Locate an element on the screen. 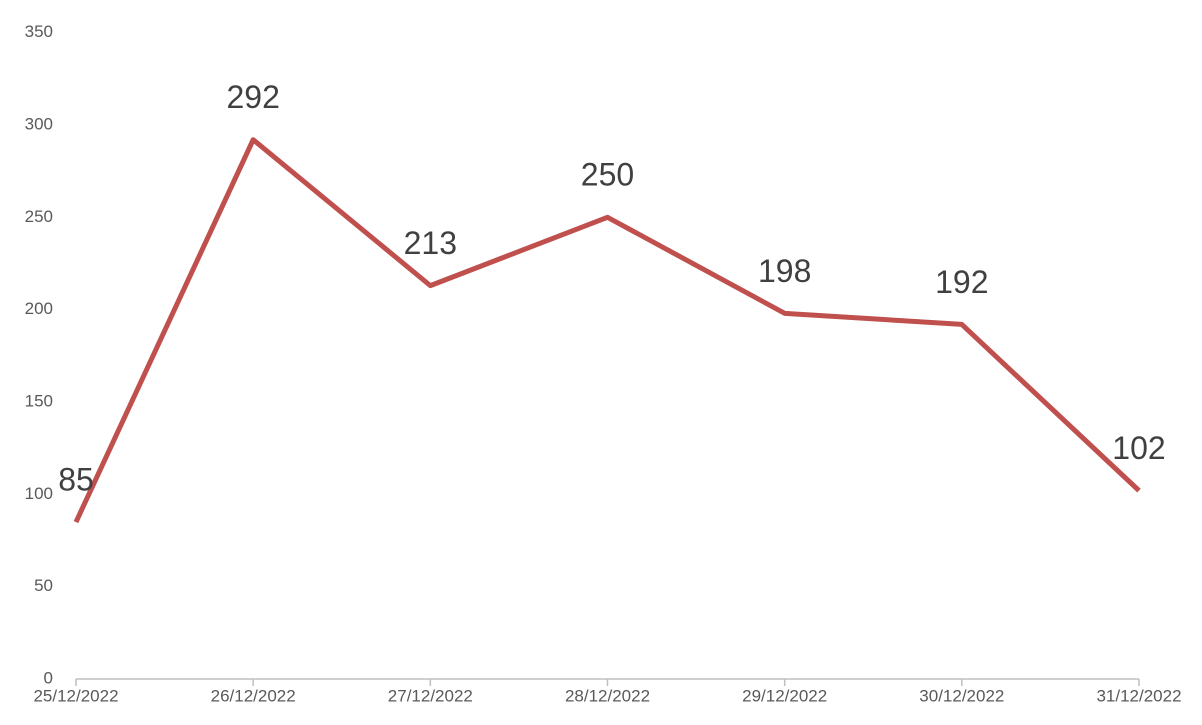 Image resolution: width=1202 pixels, height=725 pixels. y-tick-label: 200 is located at coordinates (39, 308).